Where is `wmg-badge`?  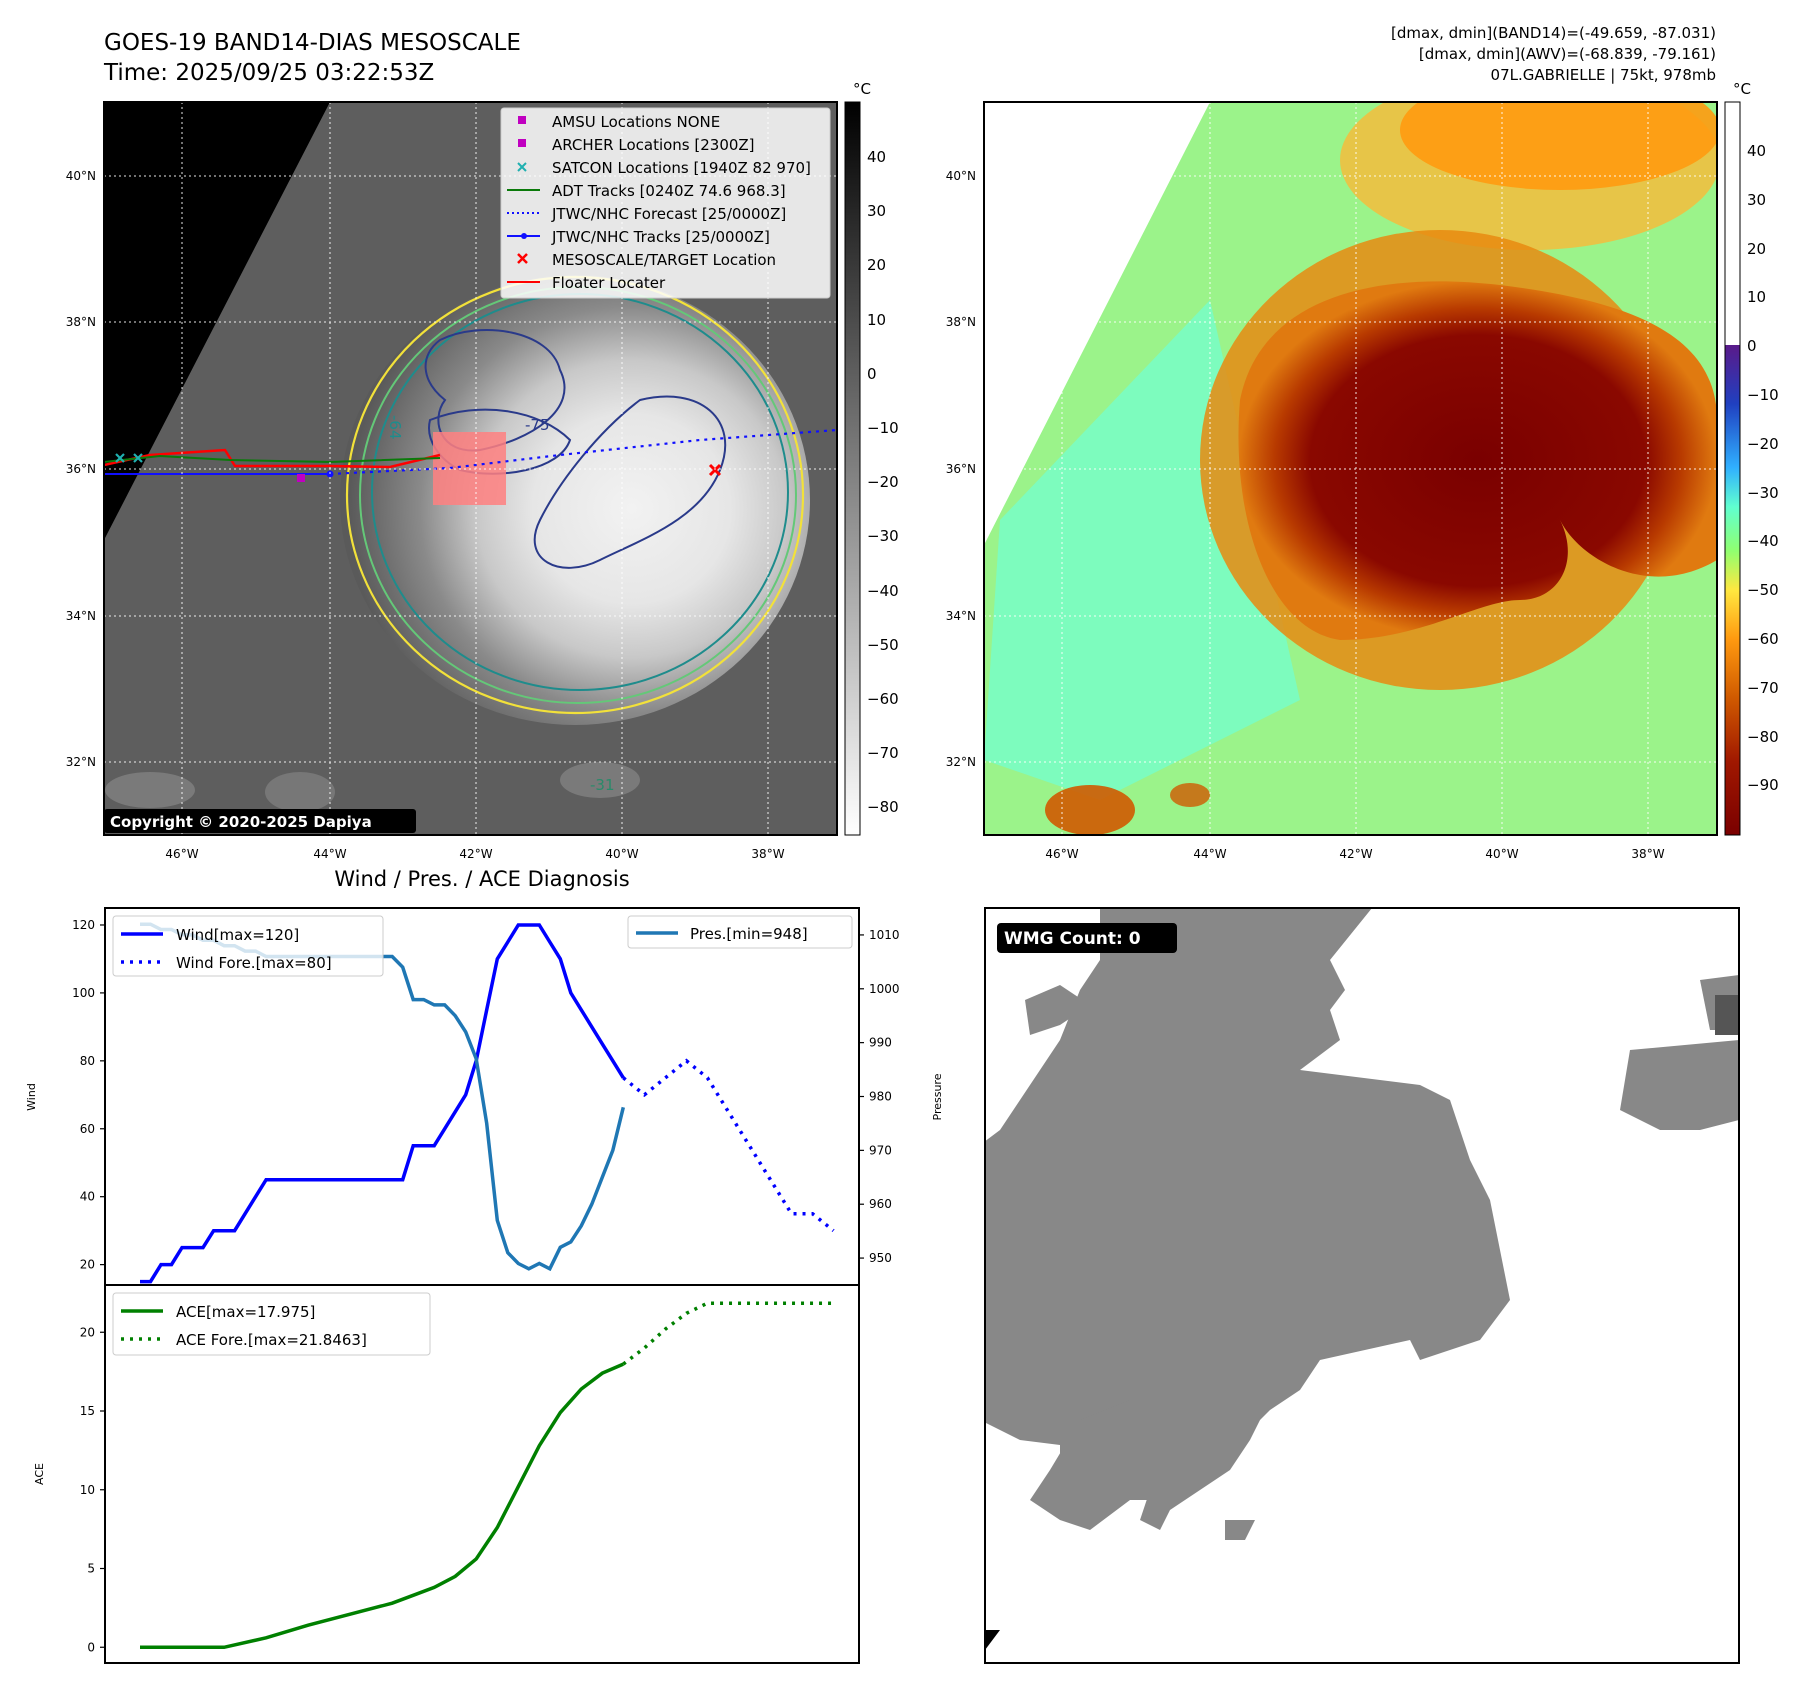
wmg-badge is located at coordinates (1087, 938).